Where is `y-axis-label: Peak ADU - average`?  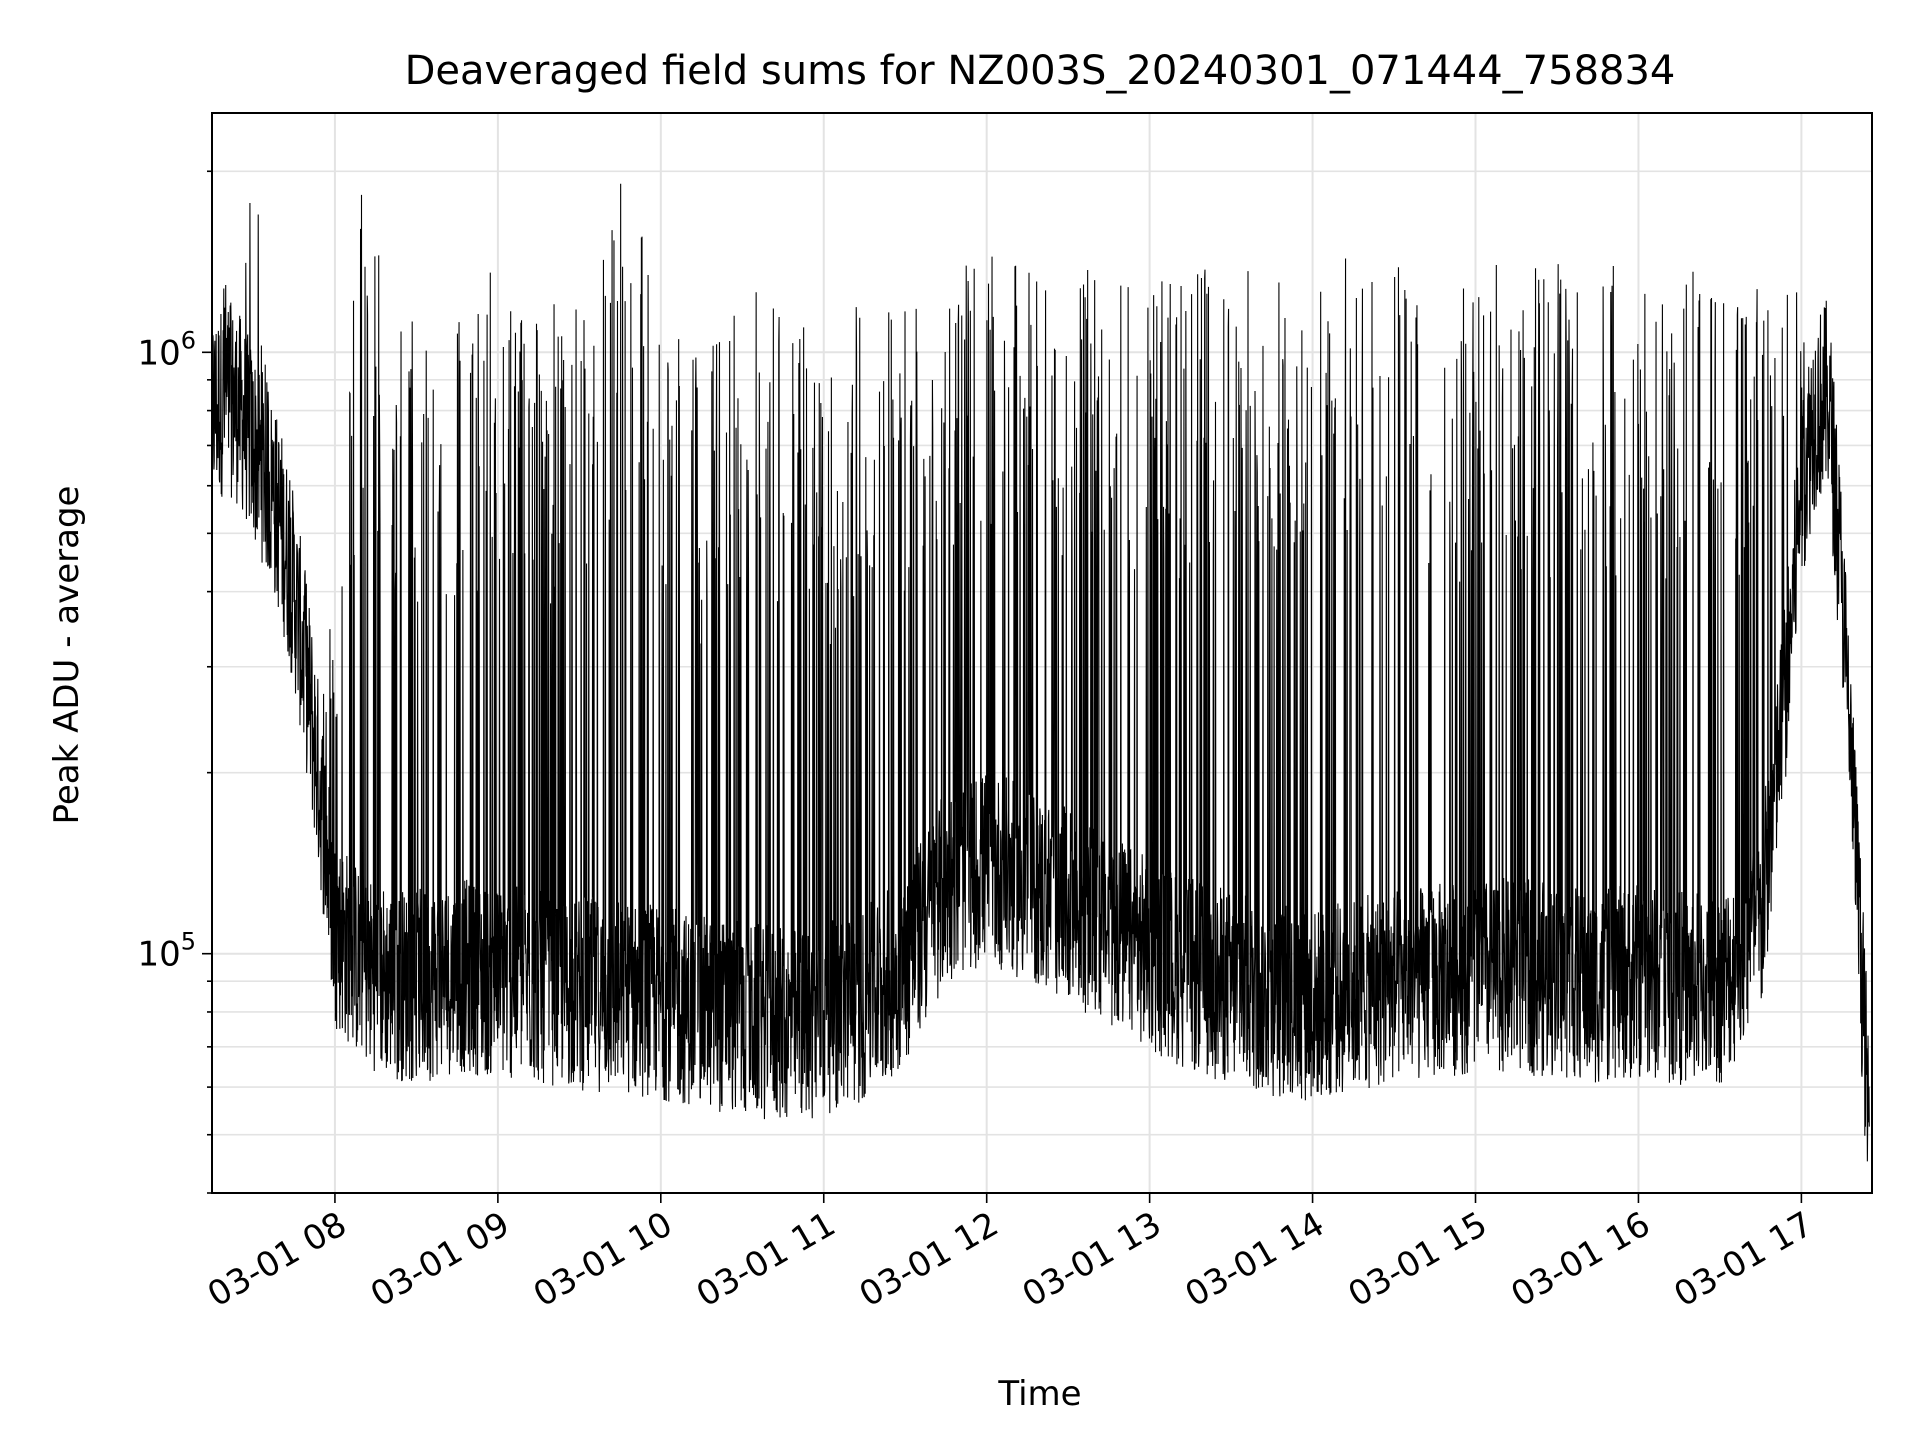
y-axis-label: Peak ADU - average is located at coordinates (67, 655).